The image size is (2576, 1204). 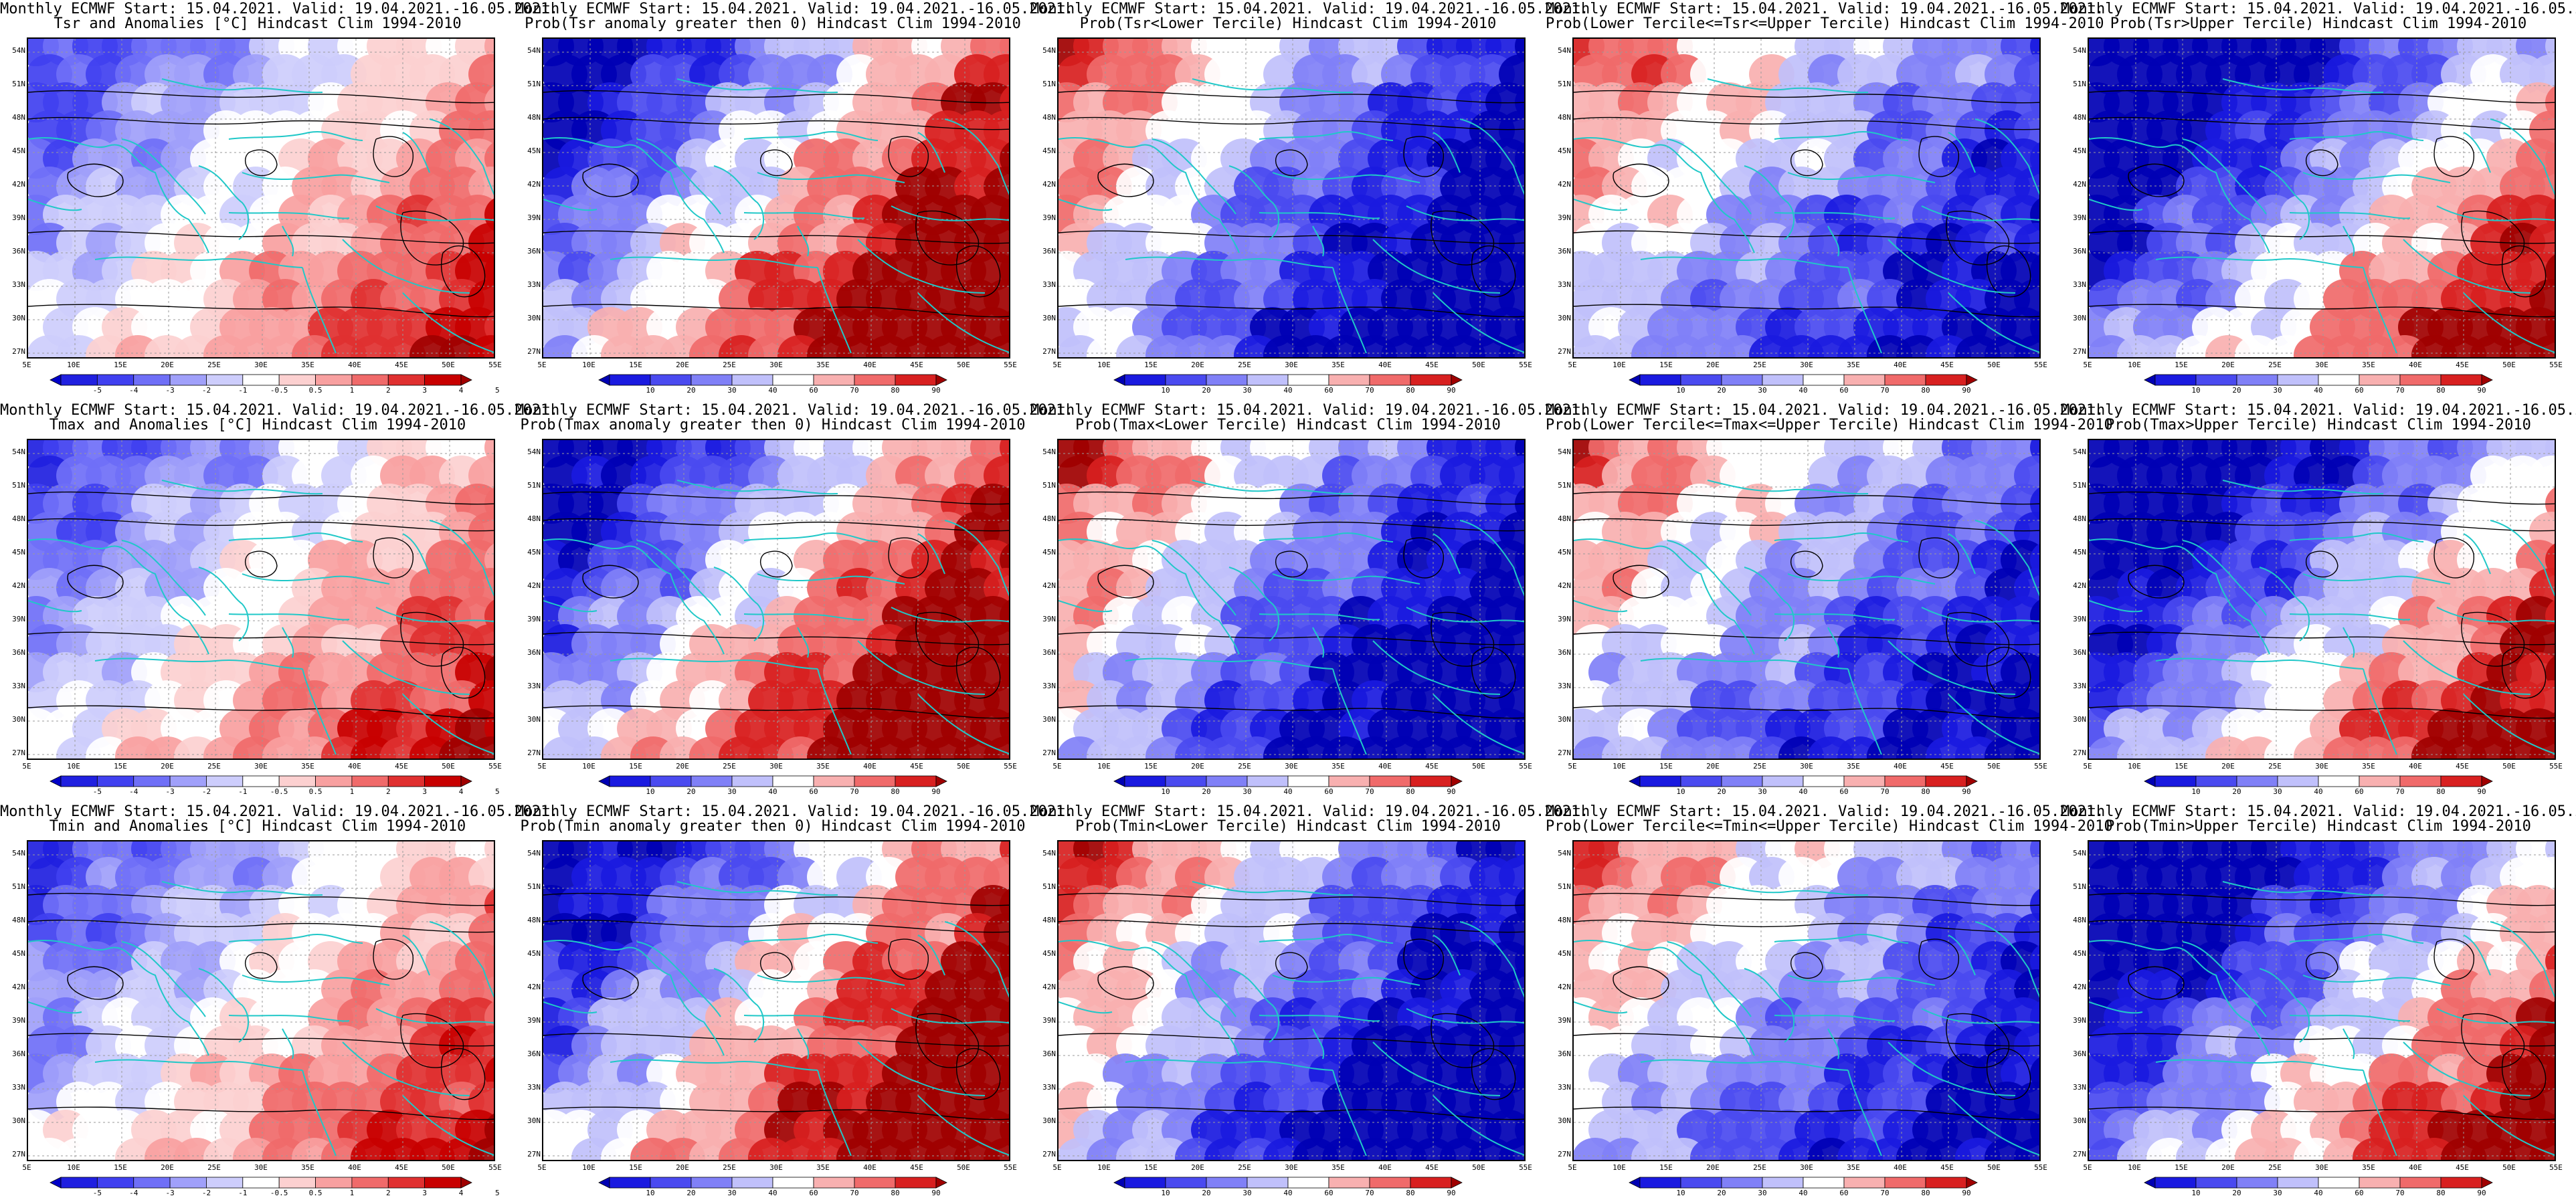 I want to click on colorbar-tick-label: 10, so click(x=1165, y=791).